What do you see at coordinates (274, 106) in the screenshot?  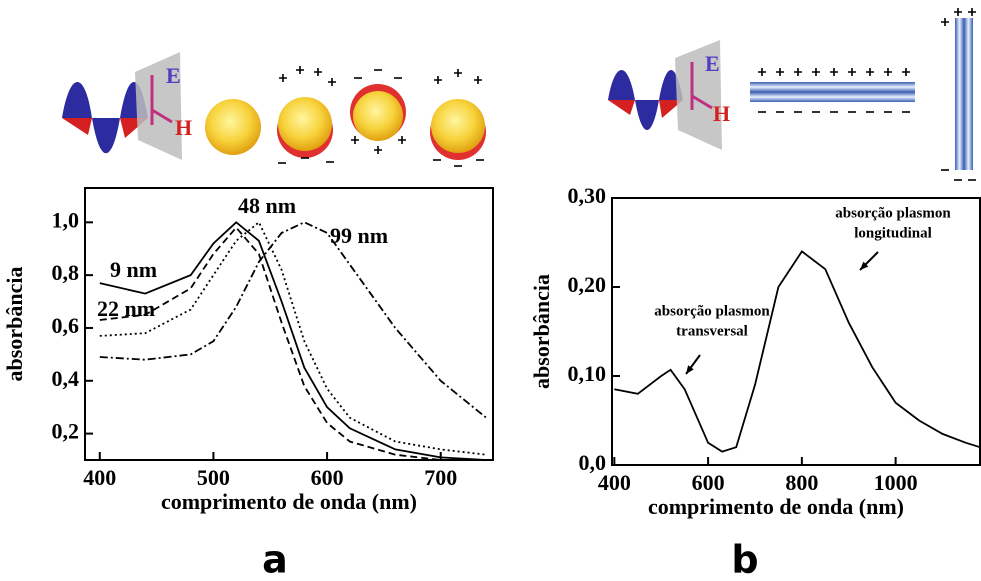 I see `illustration-a: E H` at bounding box center [274, 106].